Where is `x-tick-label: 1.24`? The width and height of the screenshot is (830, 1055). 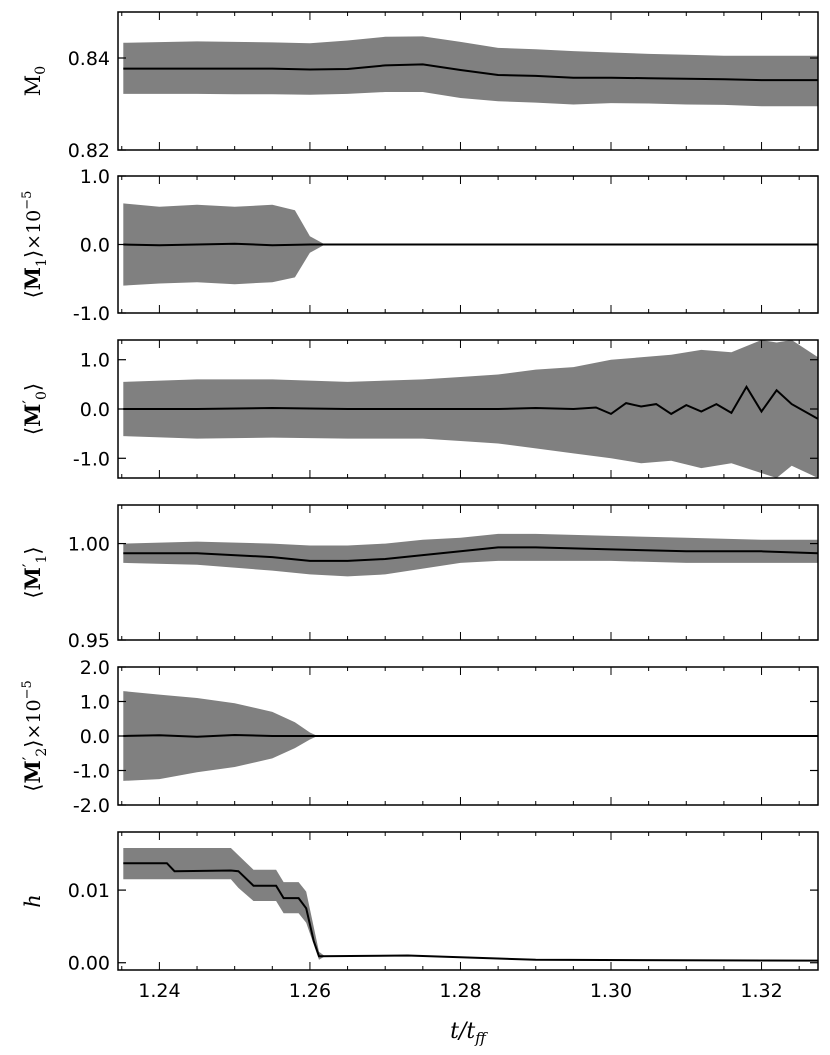 x-tick-label: 1.24 is located at coordinates (159, 991).